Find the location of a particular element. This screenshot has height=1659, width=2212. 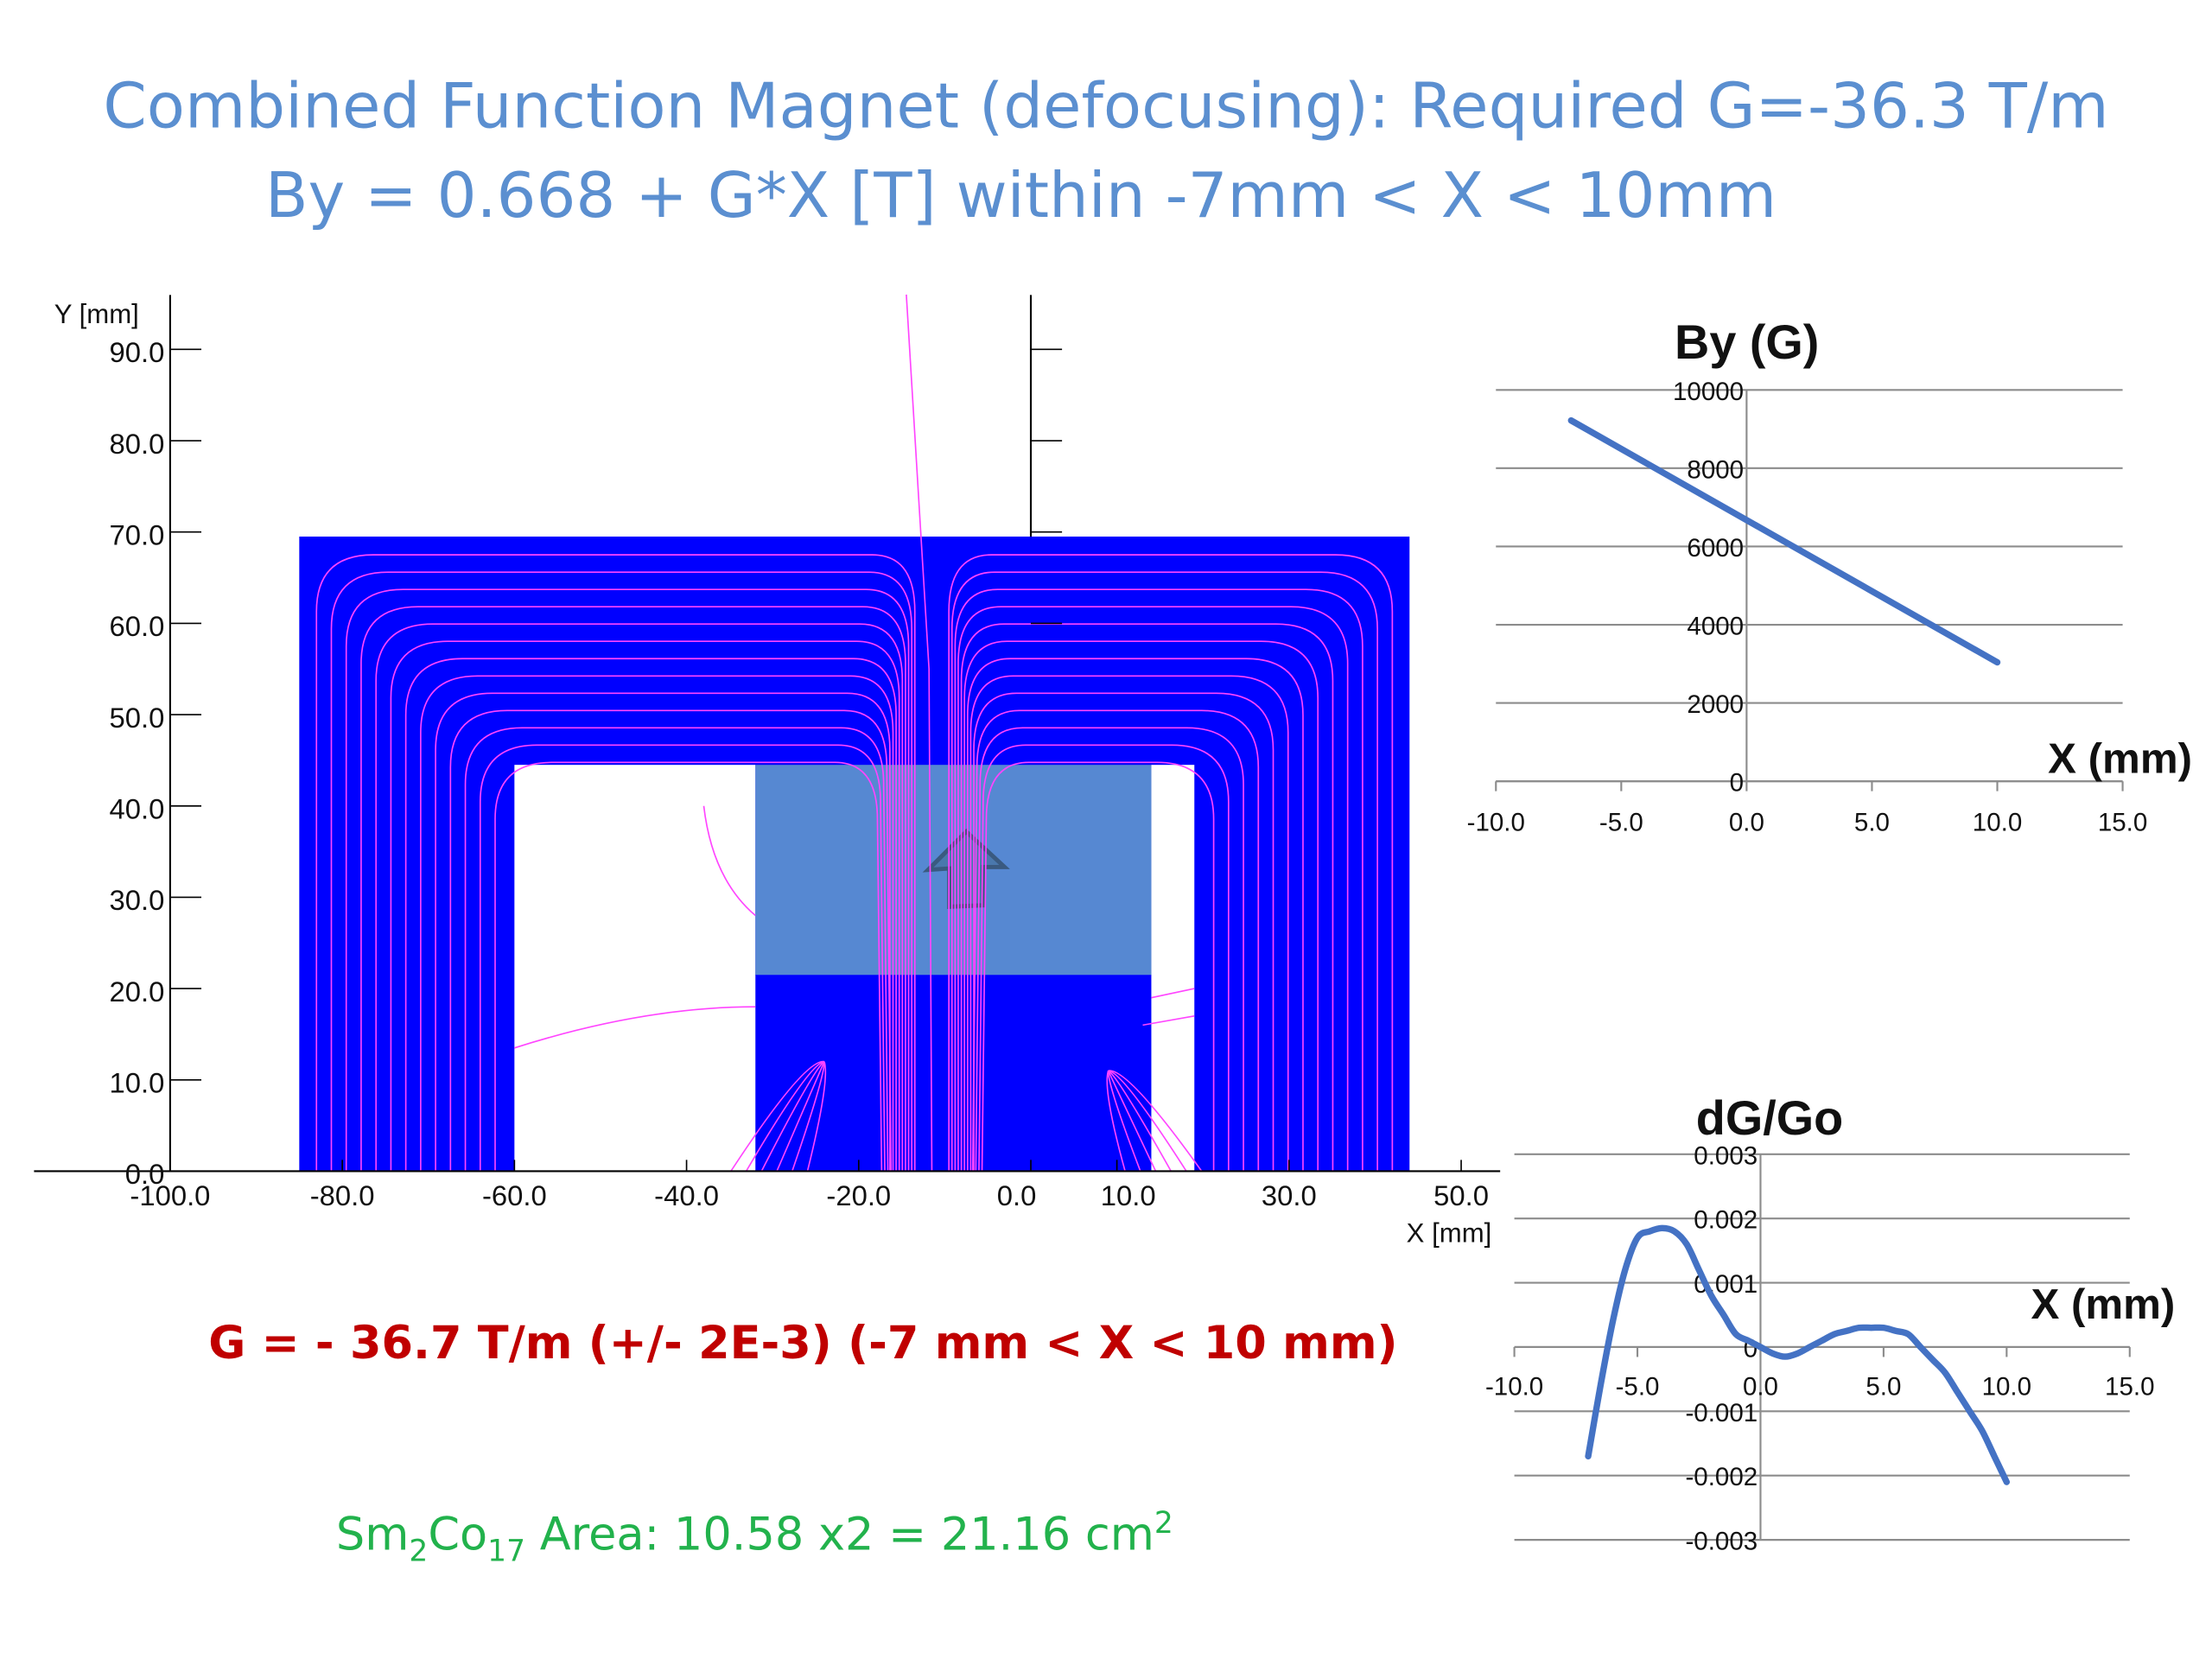

y-tick-label: 20.0 is located at coordinates (136, 991).